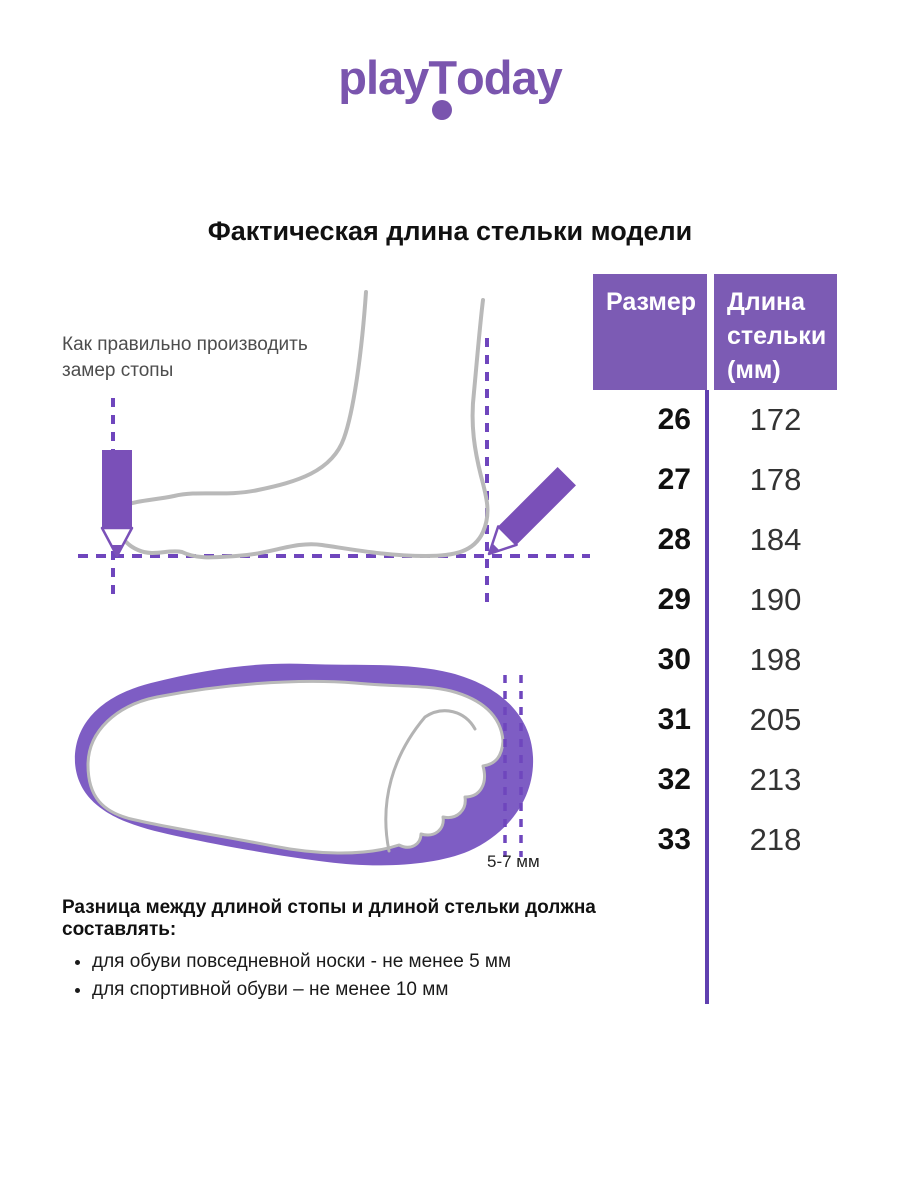 This screenshot has width=900, height=1200. What do you see at coordinates (674, 539) in the screenshot?
I see `size-value: 28` at bounding box center [674, 539].